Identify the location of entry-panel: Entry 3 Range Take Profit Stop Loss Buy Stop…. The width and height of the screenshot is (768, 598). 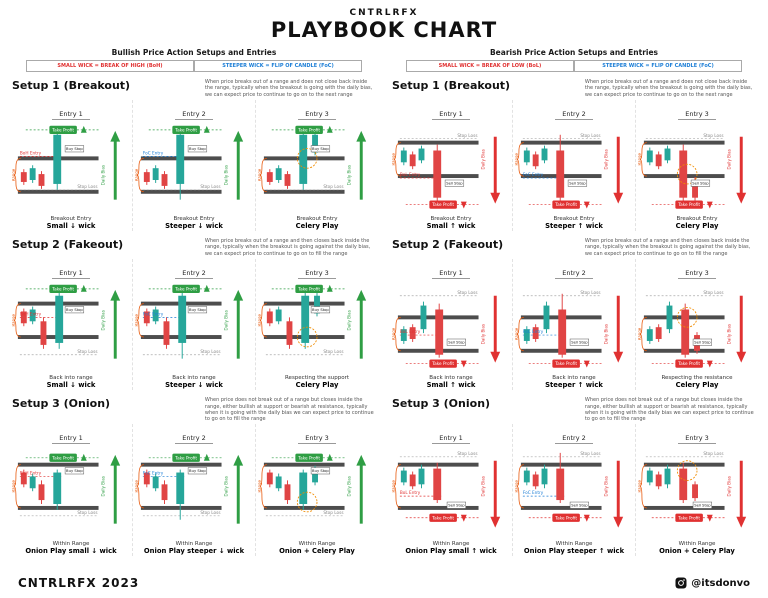
(316, 490).